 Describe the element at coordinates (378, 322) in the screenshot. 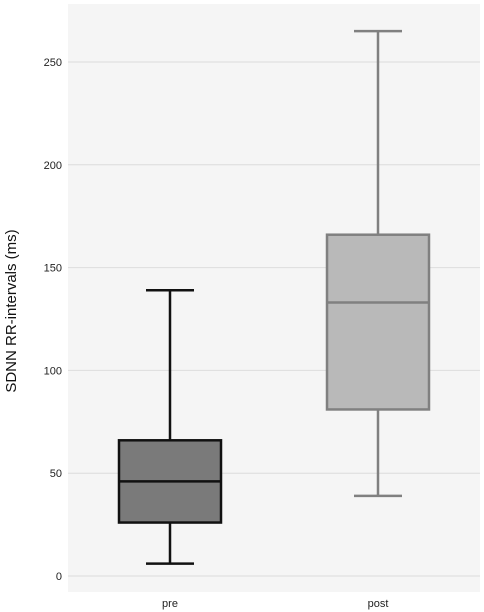

I see `iqr-box` at that location.